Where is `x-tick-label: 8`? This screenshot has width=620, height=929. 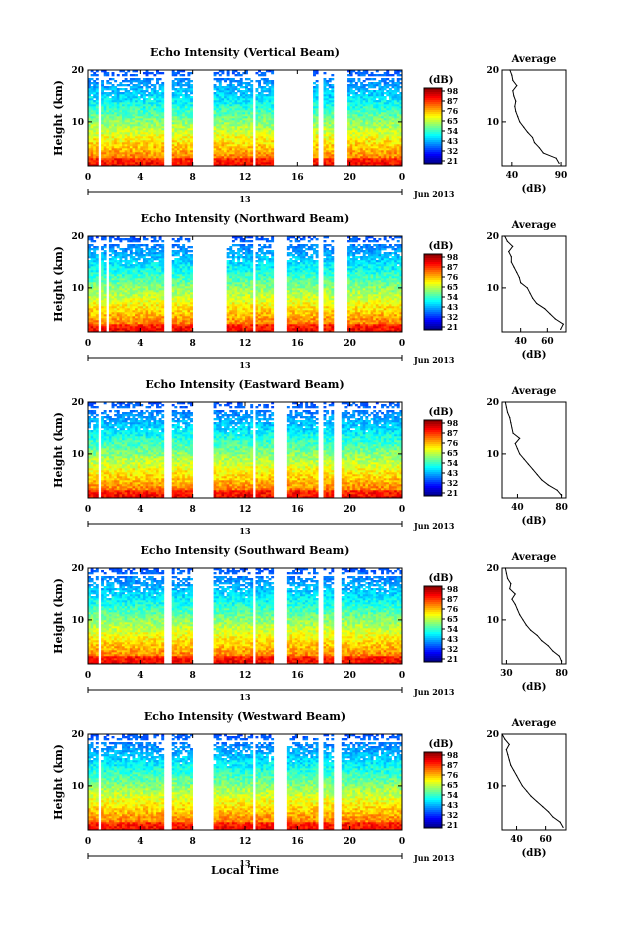 x-tick-label: 8 is located at coordinates (193, 178).